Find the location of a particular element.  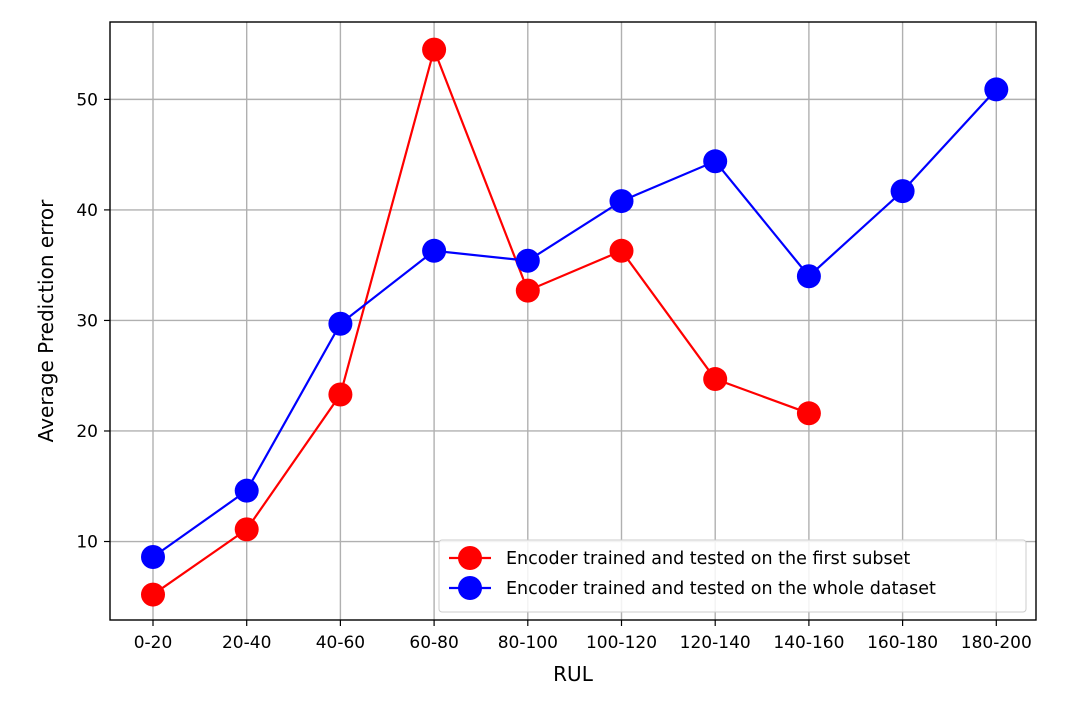

x-tick-label: 0-20 is located at coordinates (153, 643).